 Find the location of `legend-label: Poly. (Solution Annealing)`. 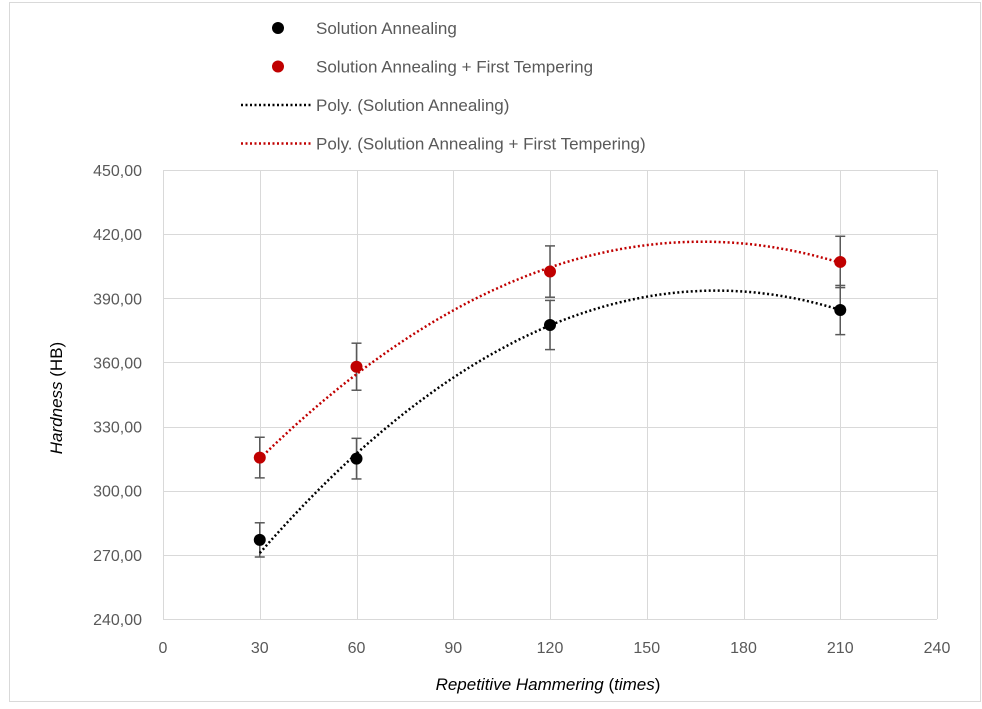

legend-label: Poly. (Solution Annealing) is located at coordinates (412, 105).